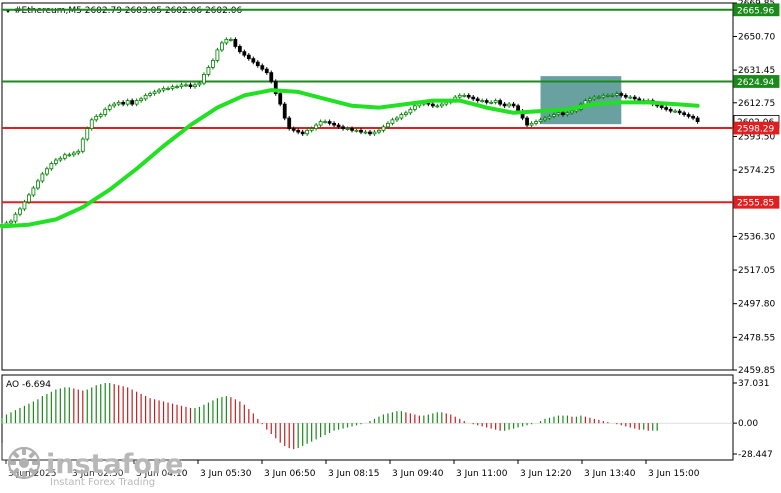  I want to click on time-tick-label: 3 Jun 09:40, so click(418, 474).